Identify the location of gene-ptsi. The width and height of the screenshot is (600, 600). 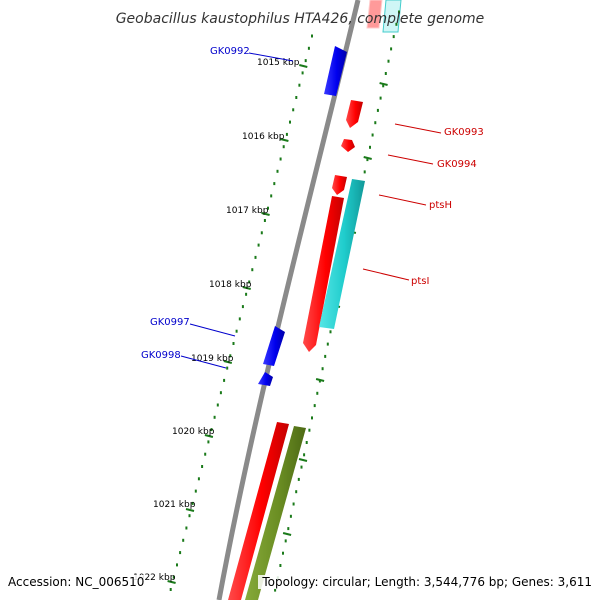
(323, 274).